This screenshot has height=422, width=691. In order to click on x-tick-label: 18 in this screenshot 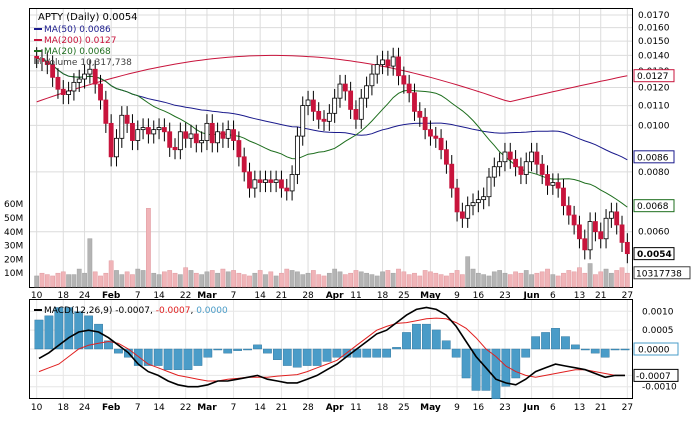, I will do `click(383, 296)`.